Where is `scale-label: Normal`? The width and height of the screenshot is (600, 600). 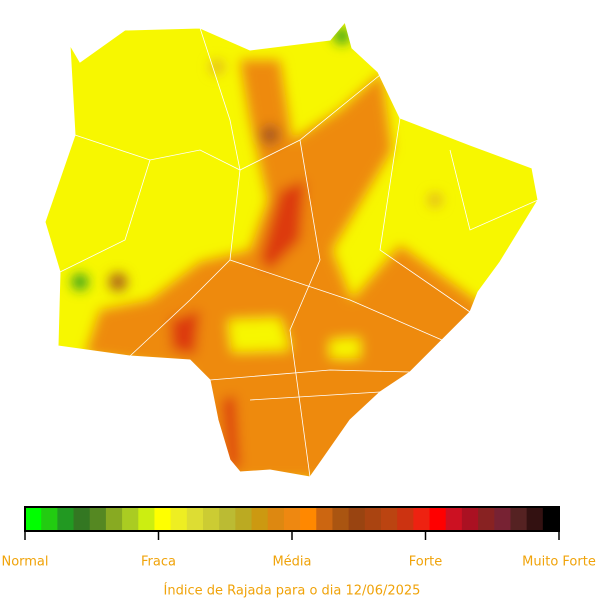 scale-label: Normal is located at coordinates (24, 562).